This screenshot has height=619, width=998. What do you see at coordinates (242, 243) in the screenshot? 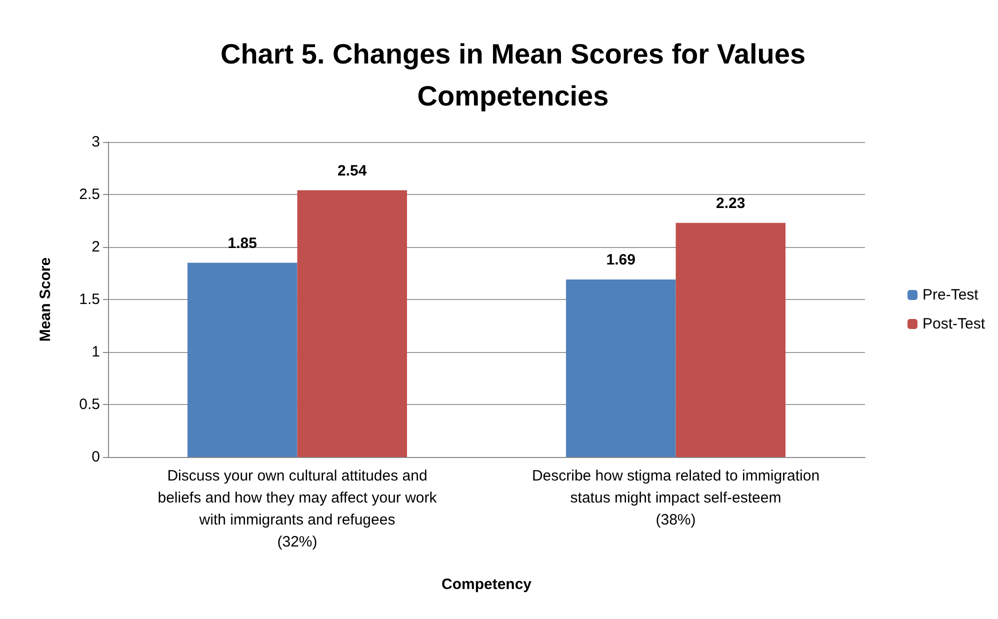
I see `data-label: 1.85` at bounding box center [242, 243].